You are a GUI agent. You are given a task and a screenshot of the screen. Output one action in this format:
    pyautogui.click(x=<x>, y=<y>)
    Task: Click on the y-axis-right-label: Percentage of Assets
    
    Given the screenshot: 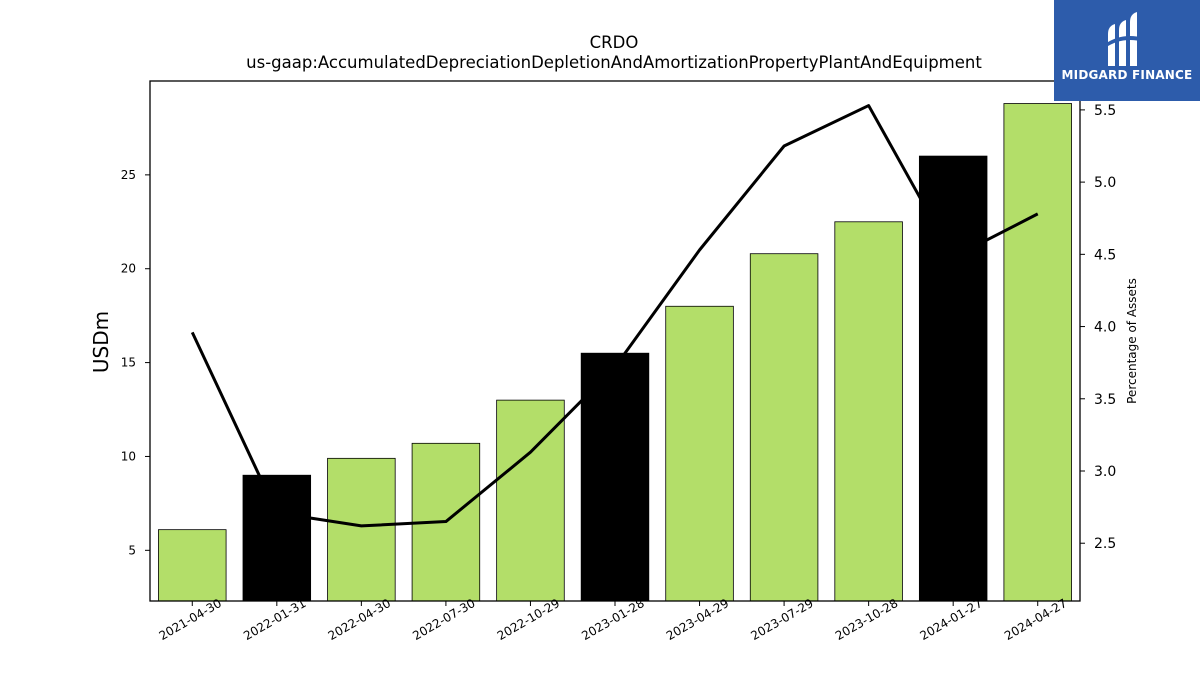 What is the action you would take?
    pyautogui.click(x=1132, y=341)
    